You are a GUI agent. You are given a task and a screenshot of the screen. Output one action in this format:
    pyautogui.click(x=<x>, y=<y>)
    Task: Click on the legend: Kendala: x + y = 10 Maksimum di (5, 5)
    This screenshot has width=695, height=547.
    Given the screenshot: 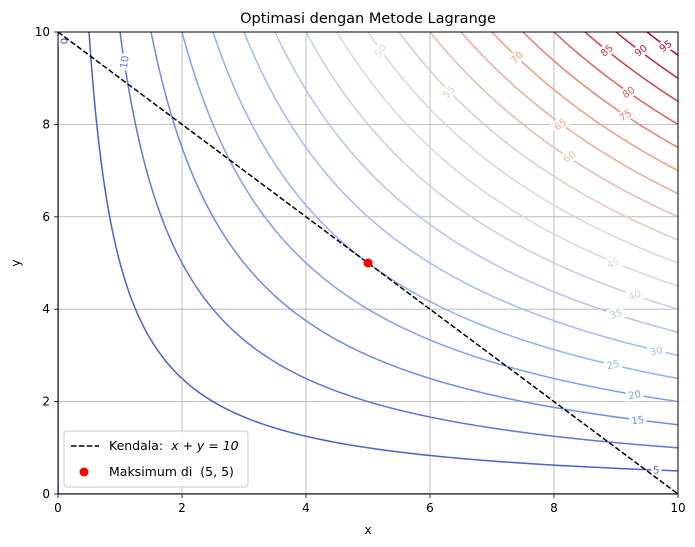 What is the action you would take?
    pyautogui.click(x=156, y=459)
    